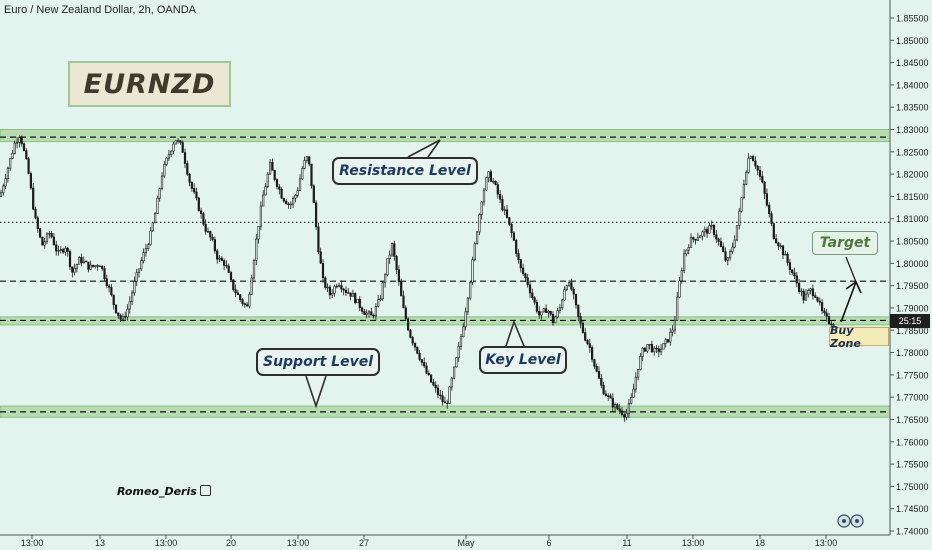  I want to click on price-tick-label: 1.78500, so click(912, 331).